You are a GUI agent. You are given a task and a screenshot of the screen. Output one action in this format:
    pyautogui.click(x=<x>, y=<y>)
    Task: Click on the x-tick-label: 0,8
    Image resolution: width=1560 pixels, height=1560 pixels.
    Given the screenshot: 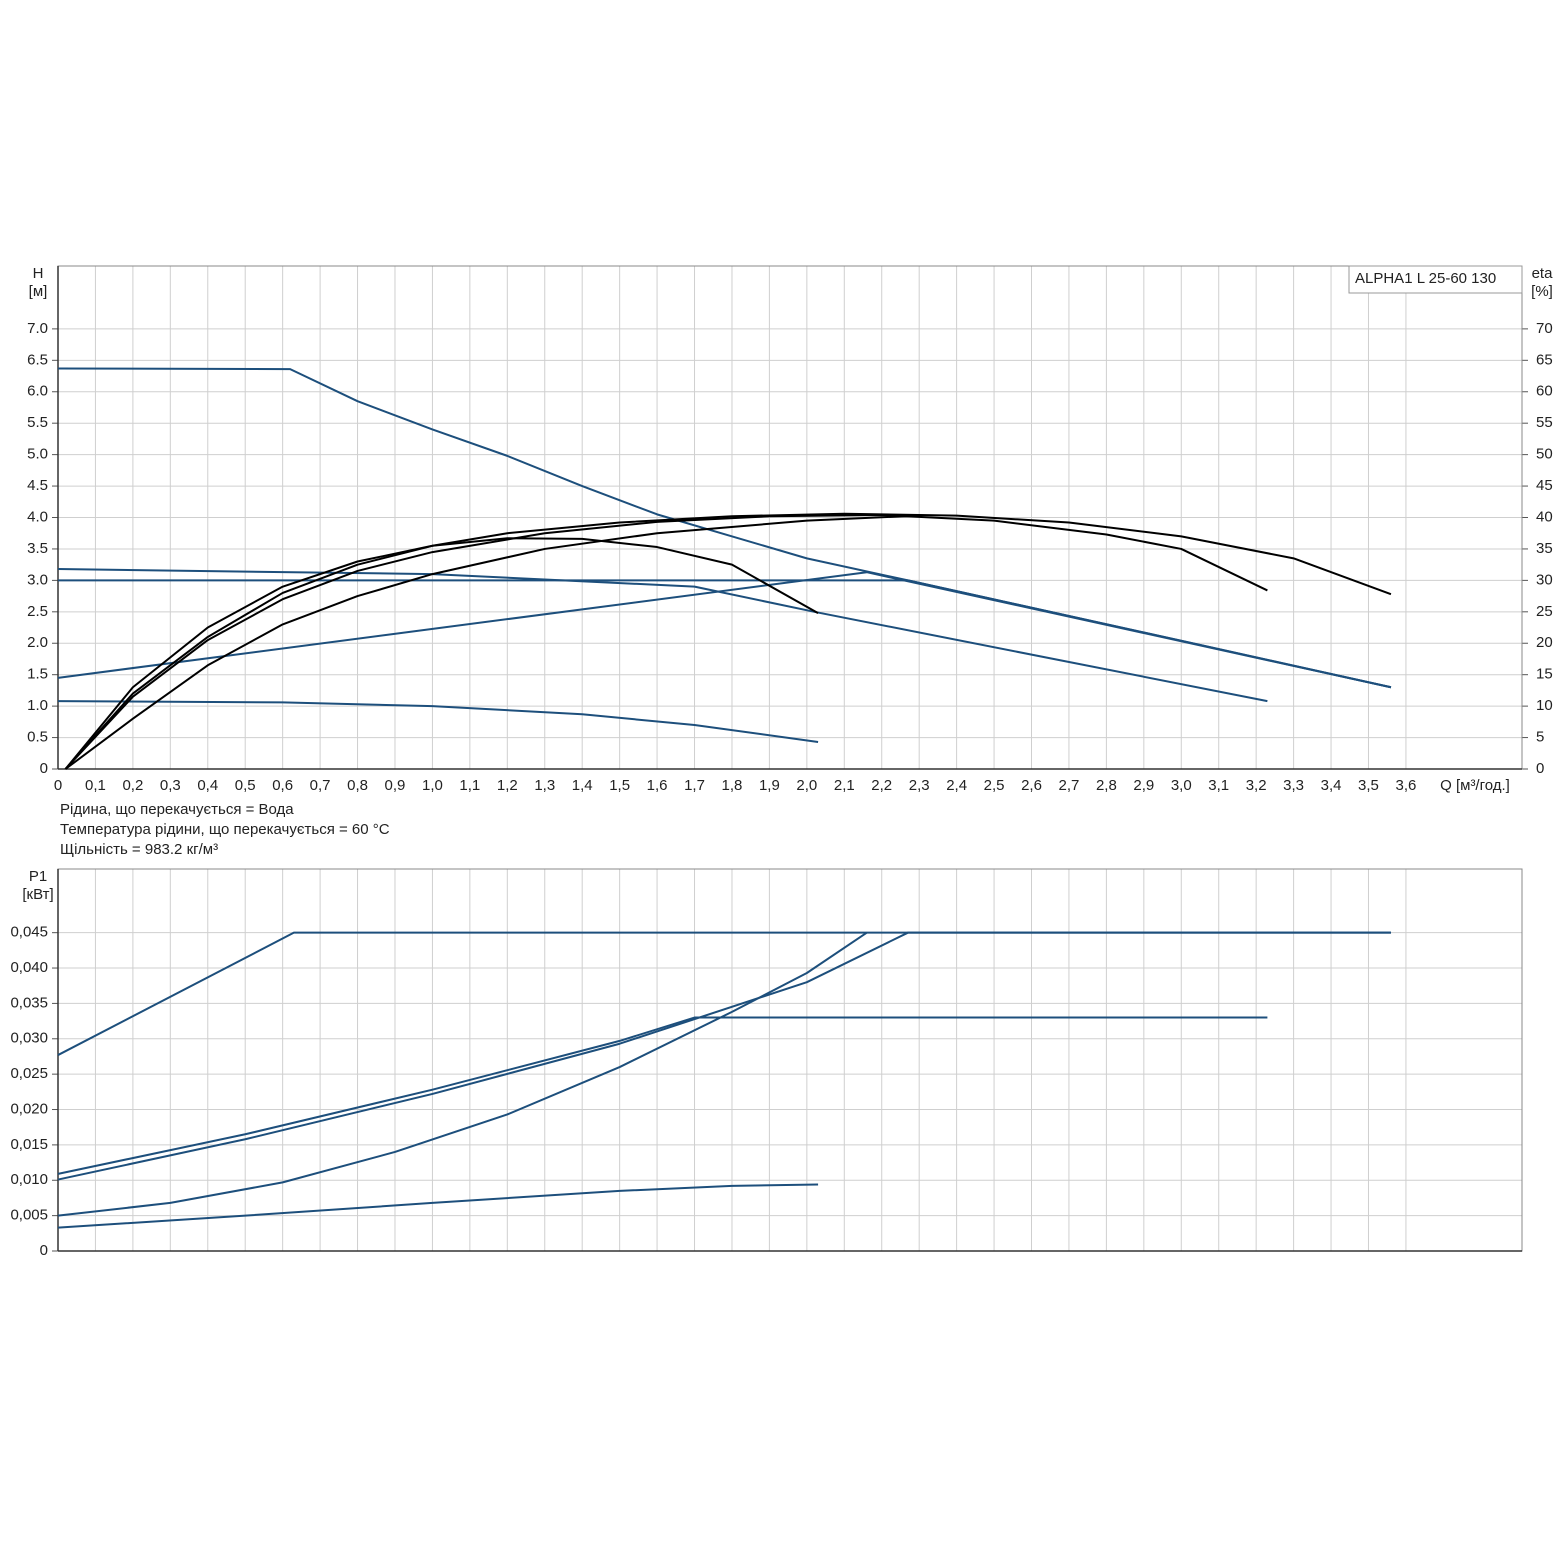 What is the action you would take?
    pyautogui.click(x=357, y=785)
    